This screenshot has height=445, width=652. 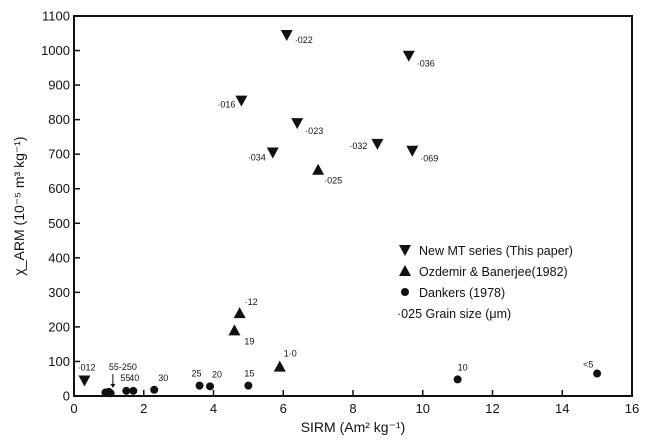 What do you see at coordinates (353, 427) in the screenshot?
I see `x-axis-label: SIRM (Am² kg⁻¹)` at bounding box center [353, 427].